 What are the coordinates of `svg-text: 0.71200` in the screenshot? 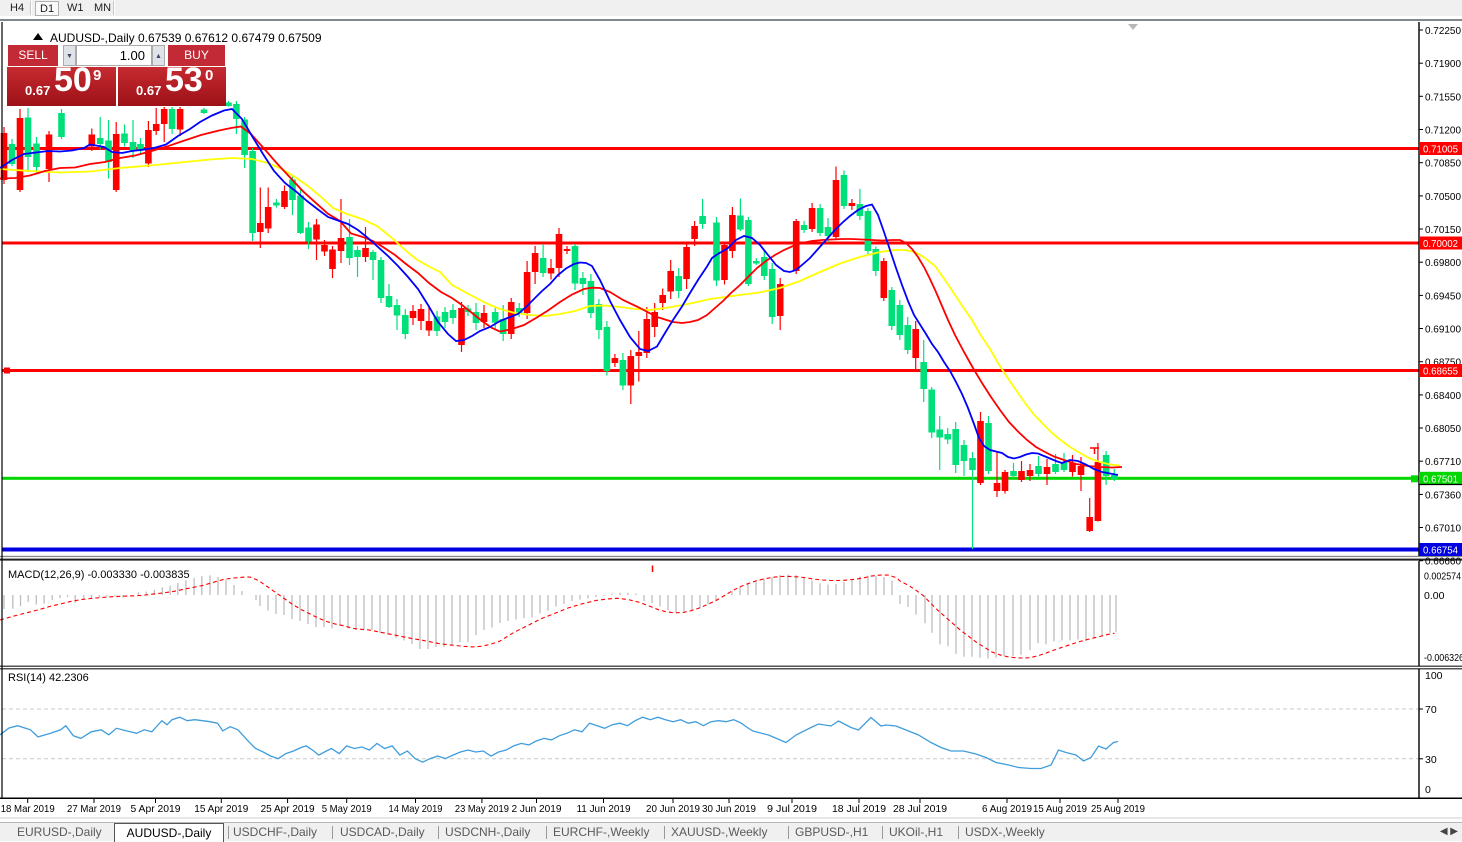 It's located at (1443, 131).